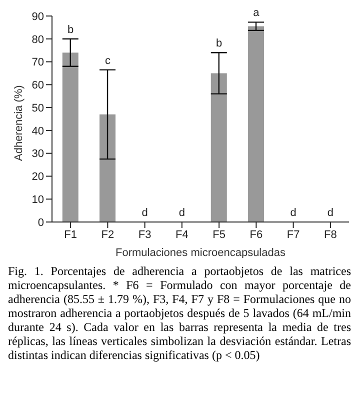 The height and width of the screenshot is (397, 353). What do you see at coordinates (293, 234) in the screenshot?
I see `x-tick-label: F7` at bounding box center [293, 234].